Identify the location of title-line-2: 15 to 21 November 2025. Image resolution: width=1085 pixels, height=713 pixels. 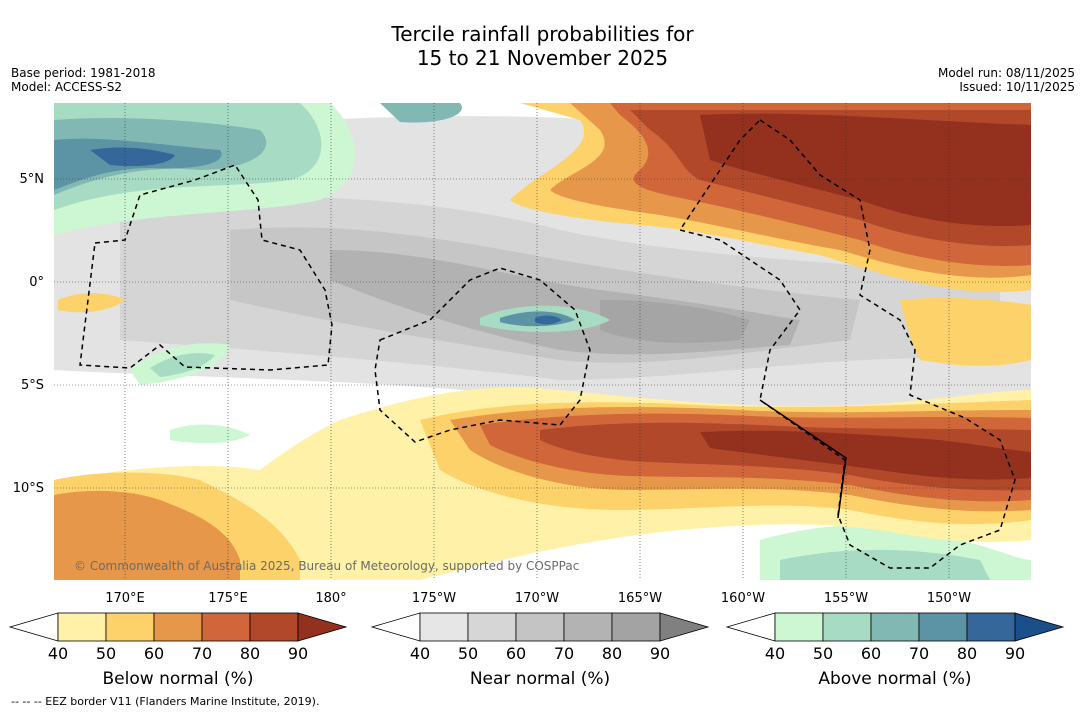
(542, 58).